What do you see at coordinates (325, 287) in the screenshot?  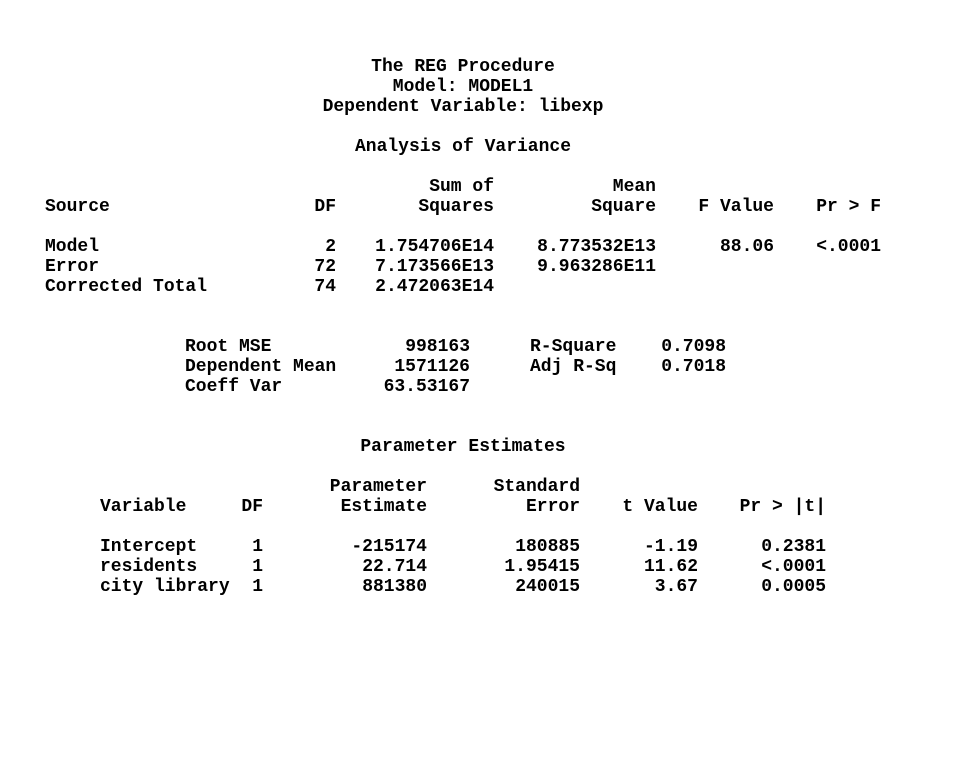 I see `anova-df-cell: 74` at bounding box center [325, 287].